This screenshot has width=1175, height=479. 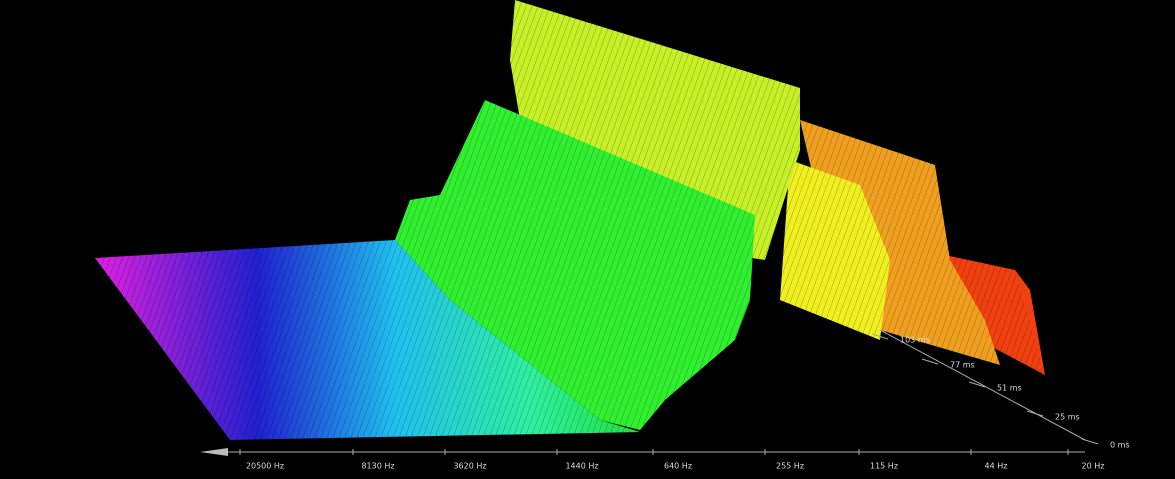 What do you see at coordinates (1067, 417) in the screenshot?
I see `time-label: 25 ms` at bounding box center [1067, 417].